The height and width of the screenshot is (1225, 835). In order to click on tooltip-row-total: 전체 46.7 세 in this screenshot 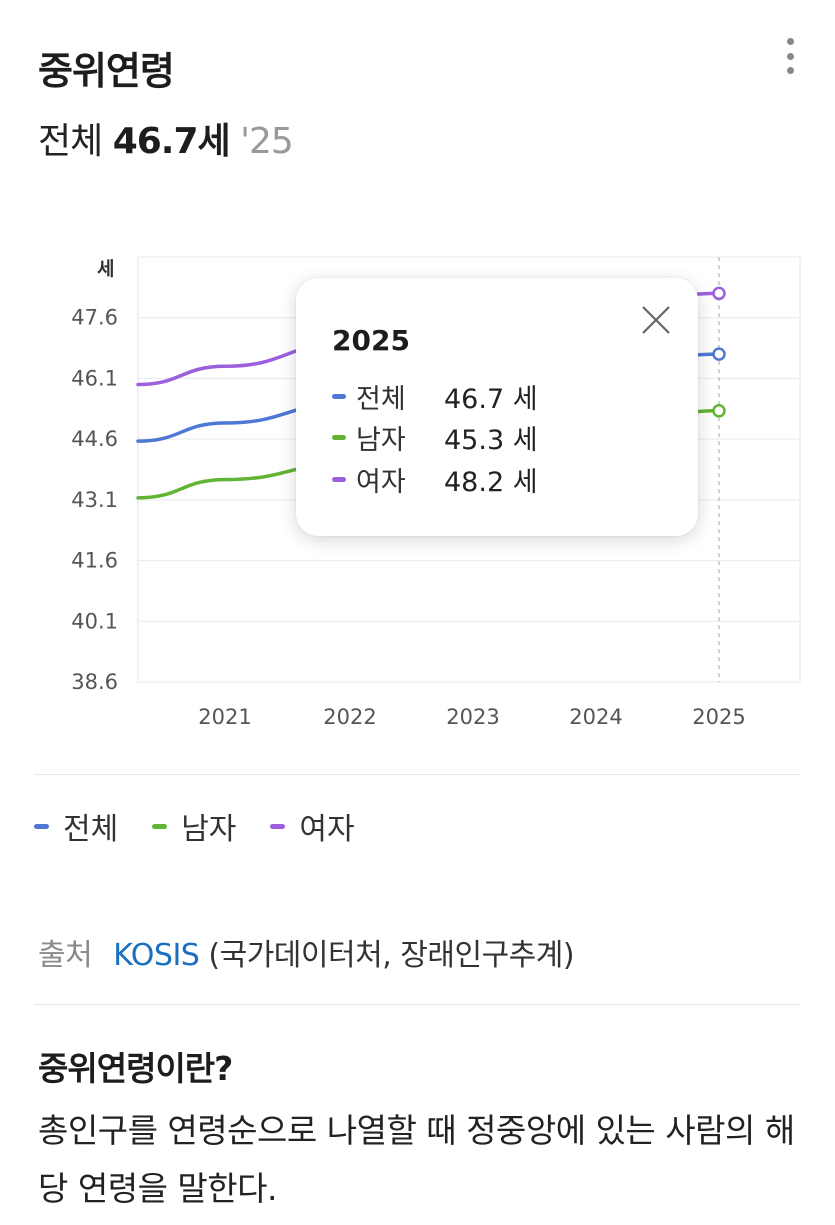, I will do `click(435, 397)`.